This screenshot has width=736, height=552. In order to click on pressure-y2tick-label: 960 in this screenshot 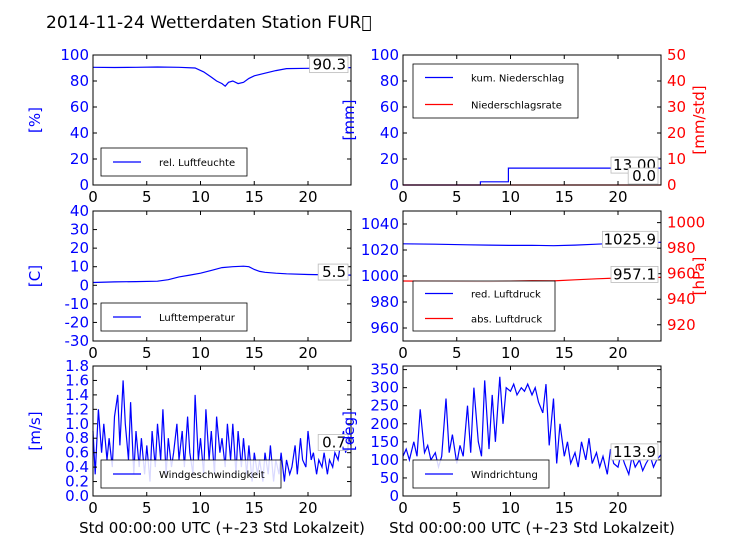, I will do `click(681, 274)`.